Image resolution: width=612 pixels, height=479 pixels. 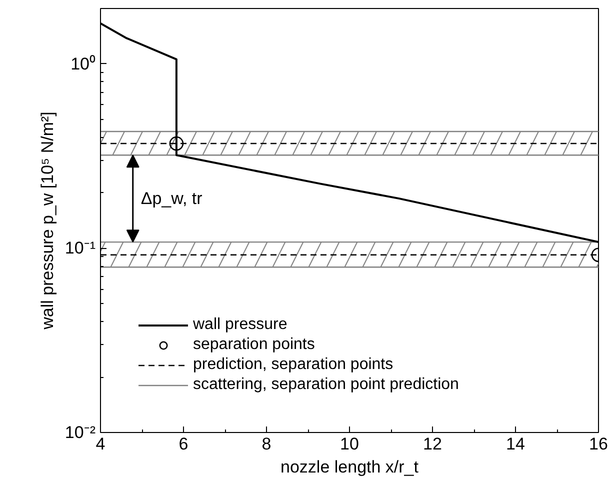 I want to click on x-tick-label: 12, so click(x=432, y=444).